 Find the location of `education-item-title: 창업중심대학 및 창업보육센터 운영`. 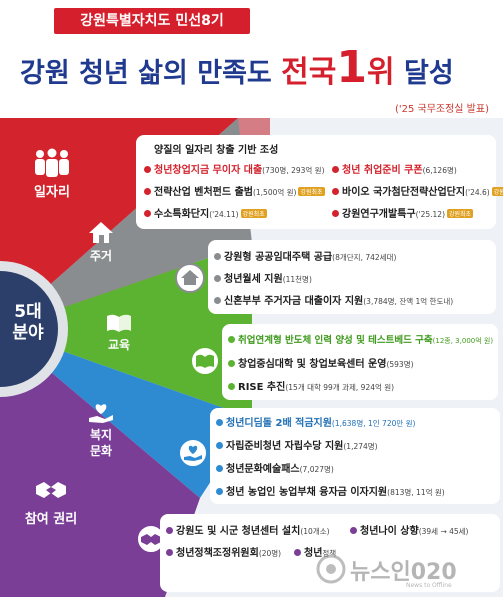

education-item-title: 창업중심대학 및 창업보육센터 운영 is located at coordinates (312, 364).